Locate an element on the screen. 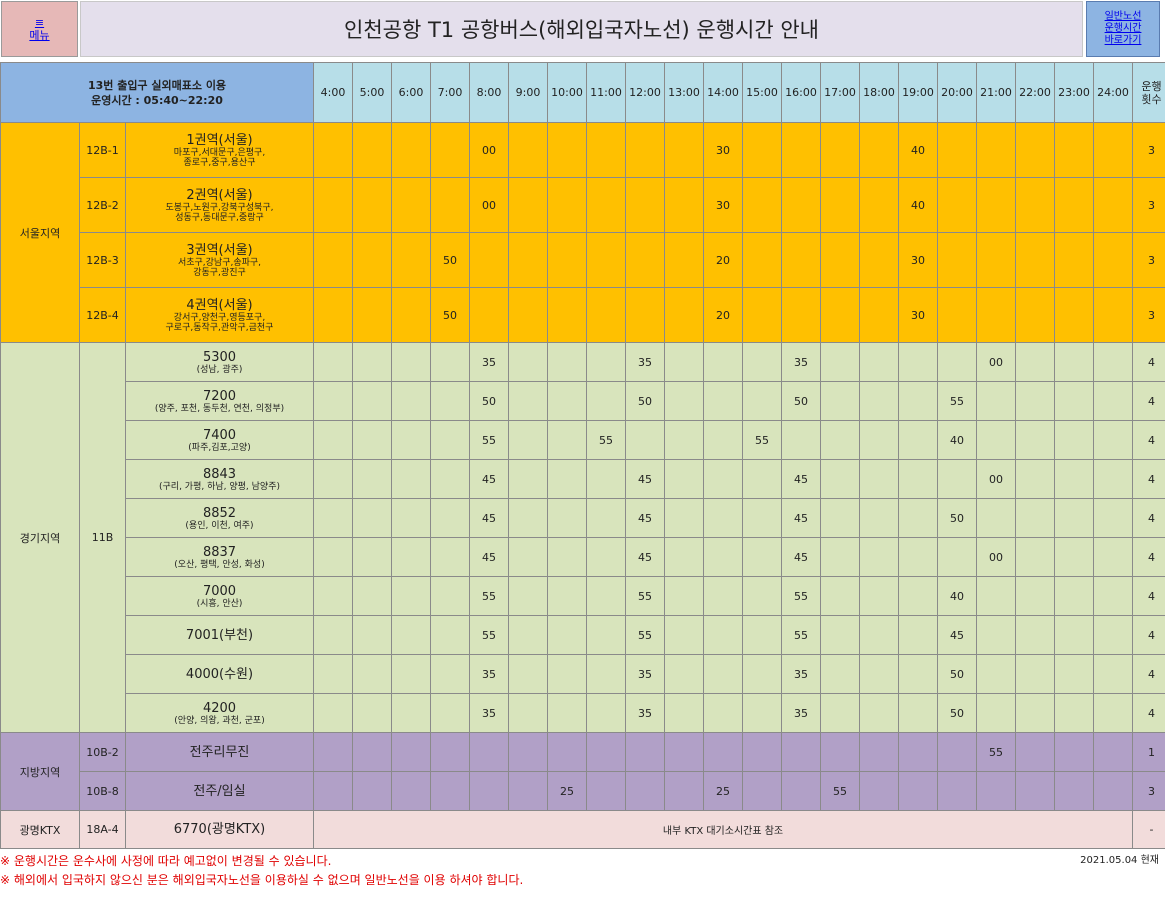 The image size is (1165, 898). route-name-cell: 7001(부천) is located at coordinates (219, 635).